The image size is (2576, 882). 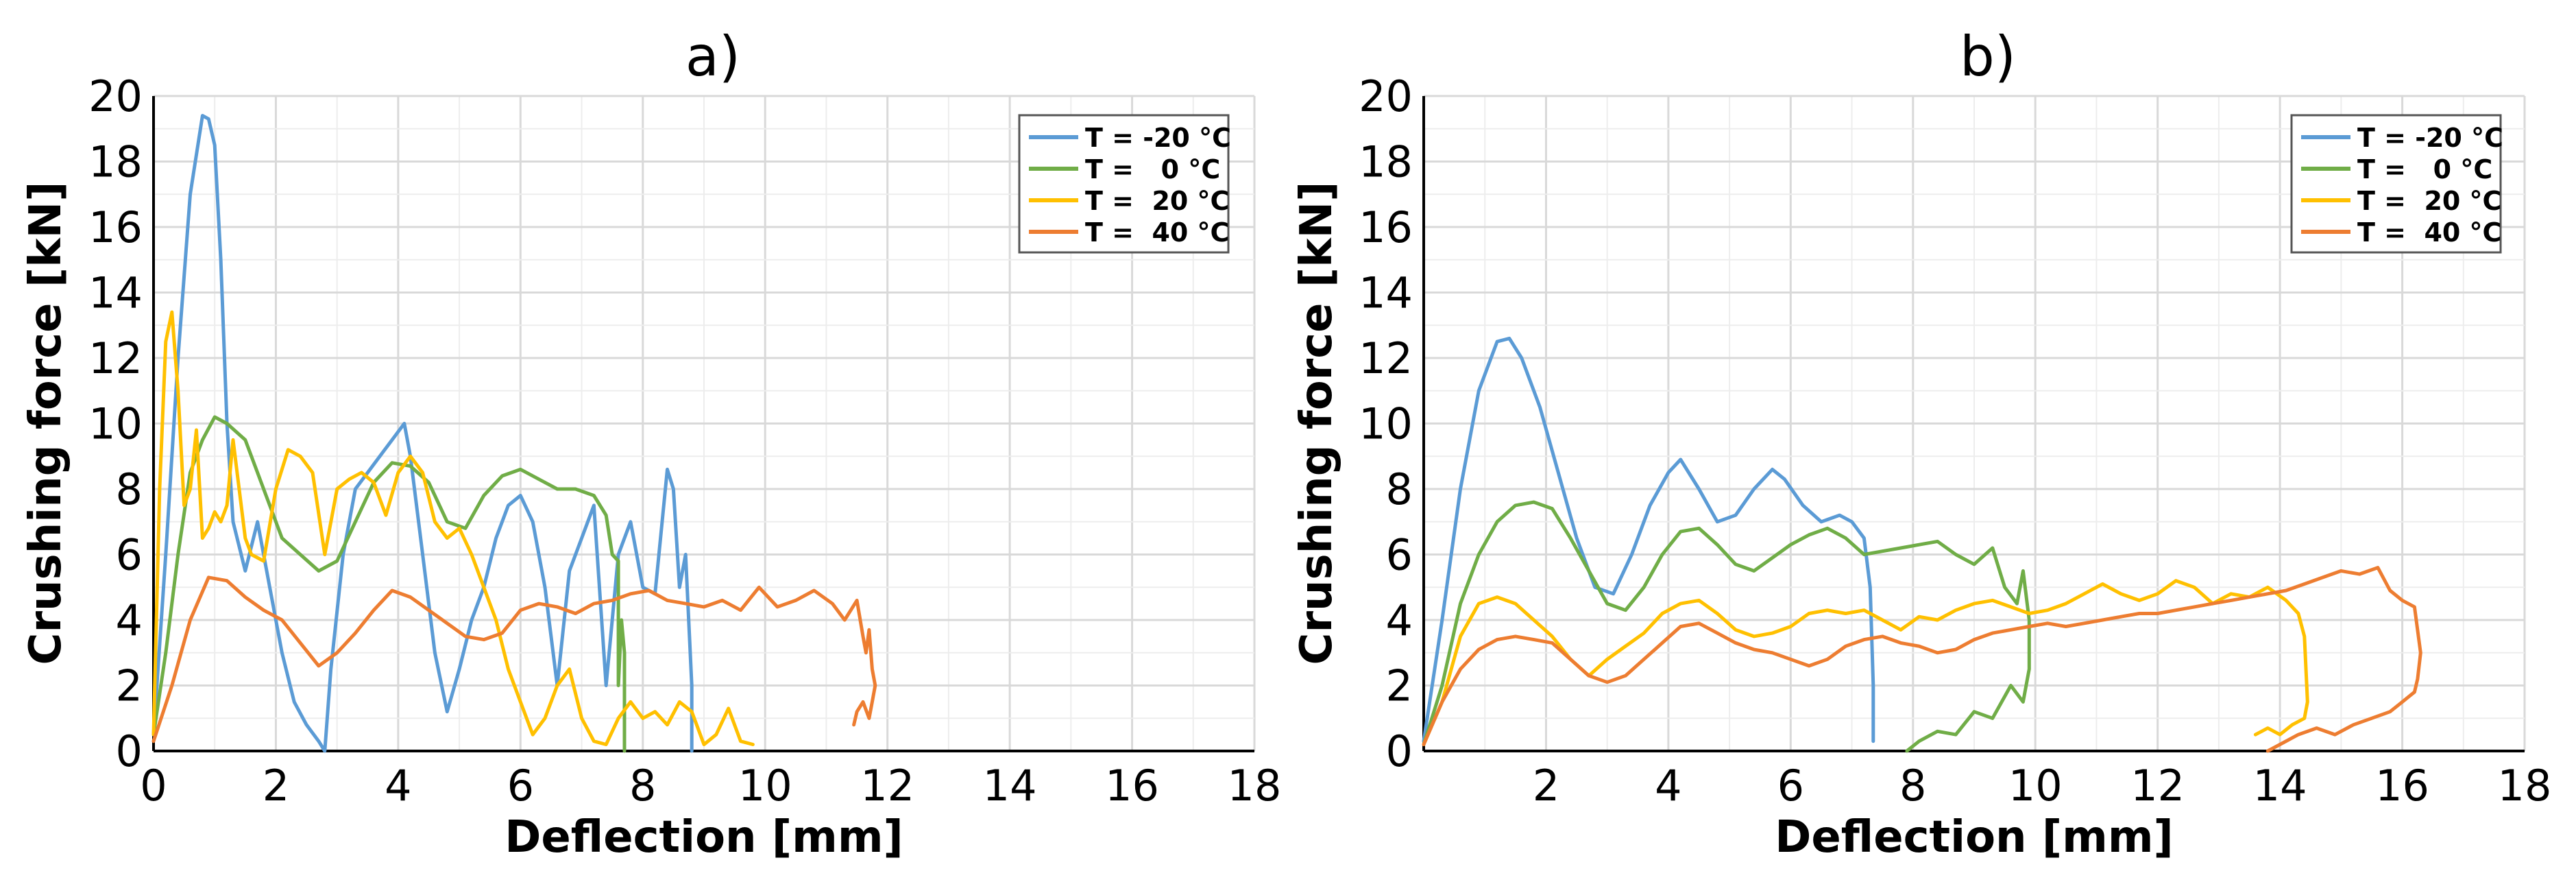 What do you see at coordinates (712, 56) in the screenshot?
I see `chart-title: a)` at bounding box center [712, 56].